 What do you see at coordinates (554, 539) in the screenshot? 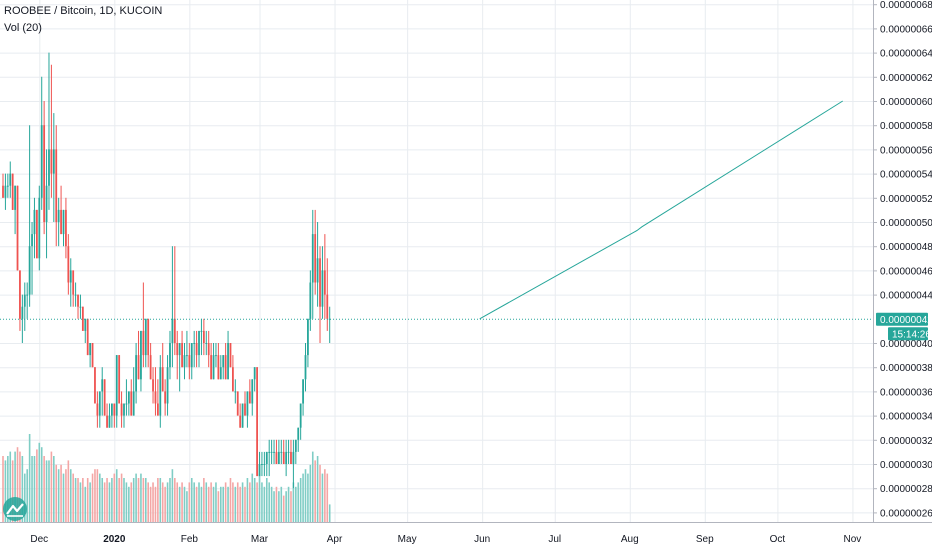
I see `time-tick-label: Jul` at bounding box center [554, 539].